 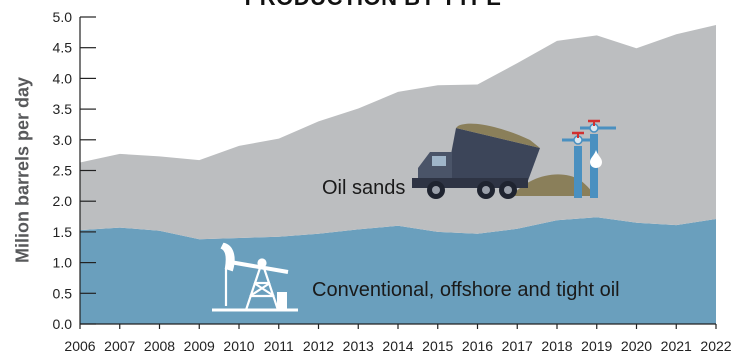 I want to click on annotation-conventional: Conventional, offshore and tight oil, so click(x=466, y=290).